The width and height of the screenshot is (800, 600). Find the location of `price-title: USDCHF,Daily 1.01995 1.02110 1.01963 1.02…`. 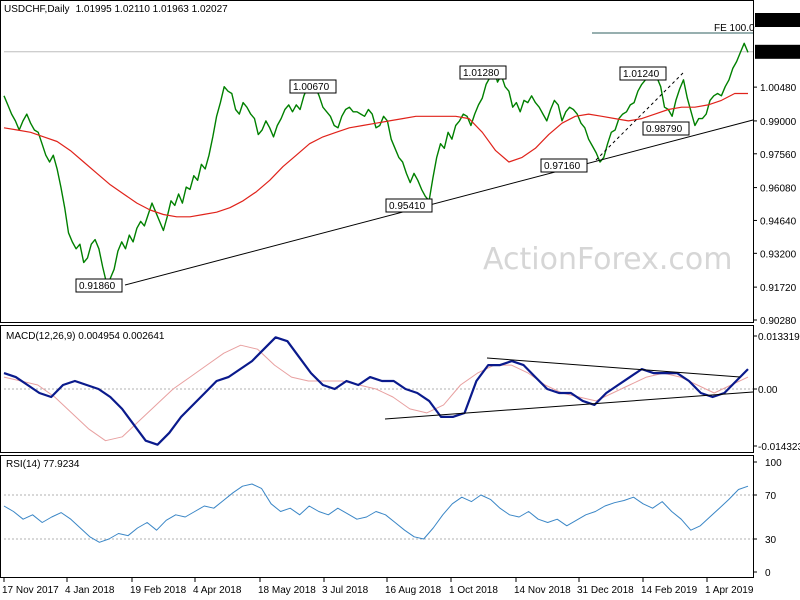

price-title: USDCHF,Daily 1.01995 1.02110 1.01963 1.02… is located at coordinates (116, 9).